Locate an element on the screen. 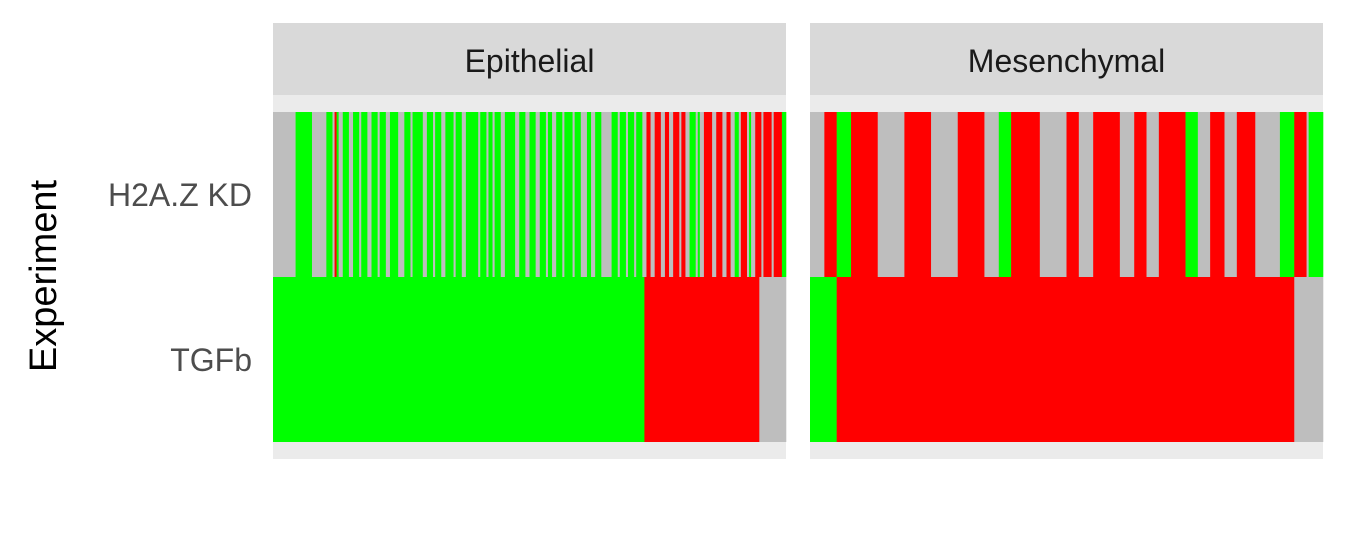 This screenshot has width=1346, height=549. panel-title-mesenchymal: Mesenchymal is located at coordinates (1066, 61).